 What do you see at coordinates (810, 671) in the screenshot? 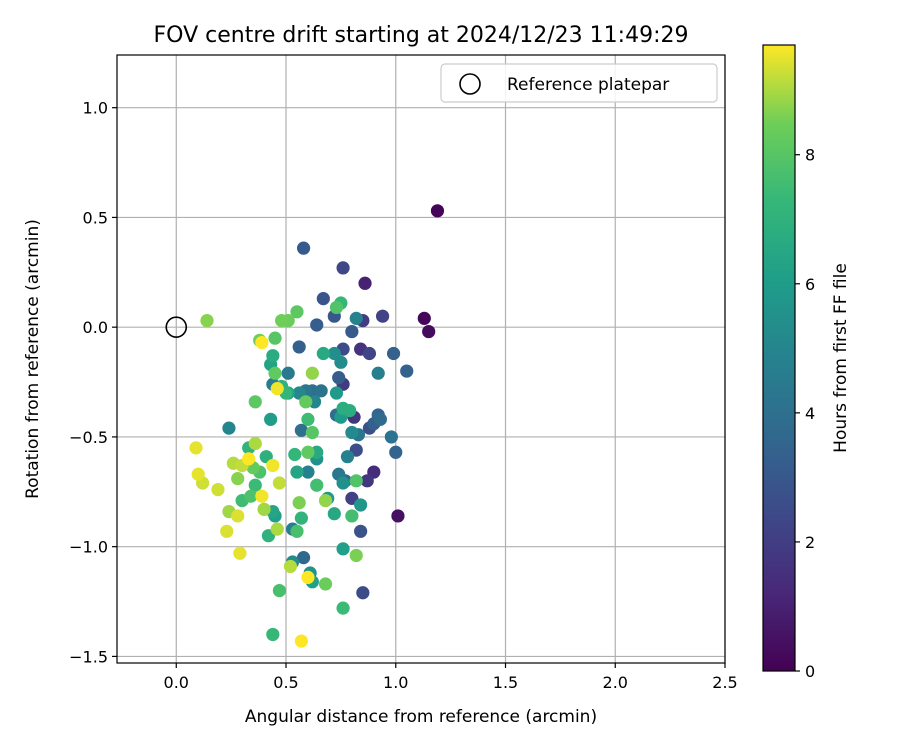
I see `colorbar-tick-label: 0` at bounding box center [810, 671].